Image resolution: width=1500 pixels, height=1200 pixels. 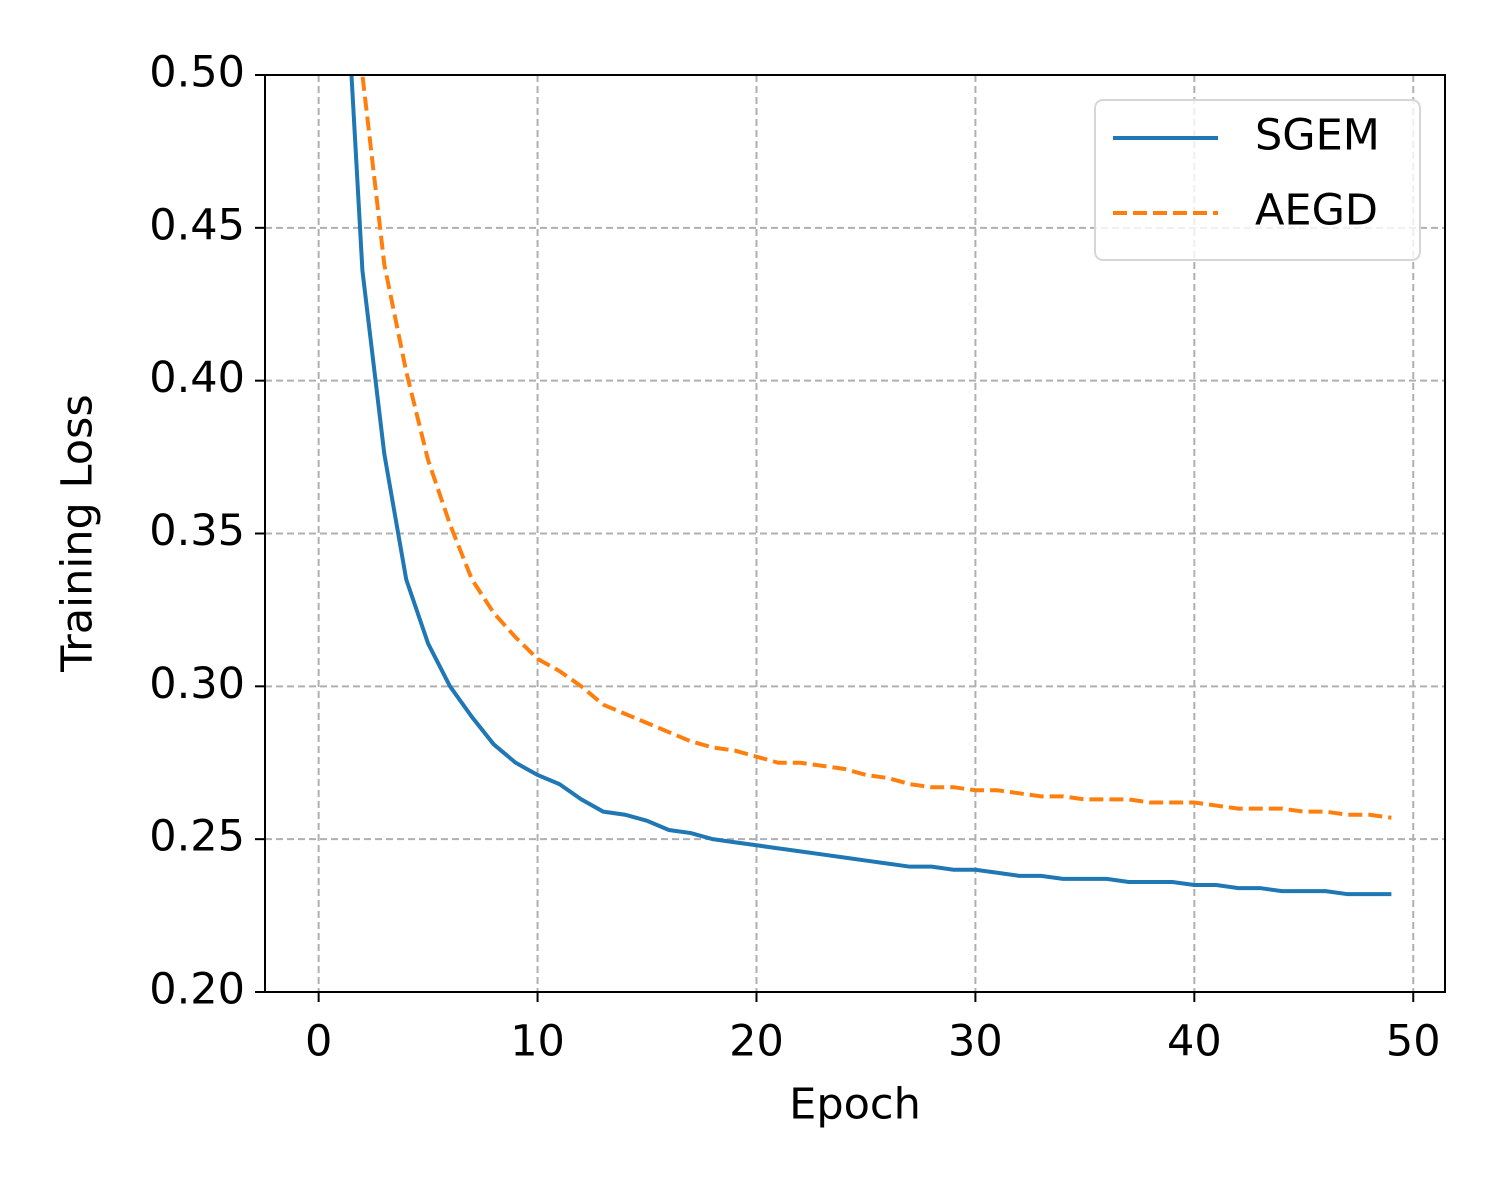 I want to click on y-tick-label: 0.40, so click(x=197, y=378).